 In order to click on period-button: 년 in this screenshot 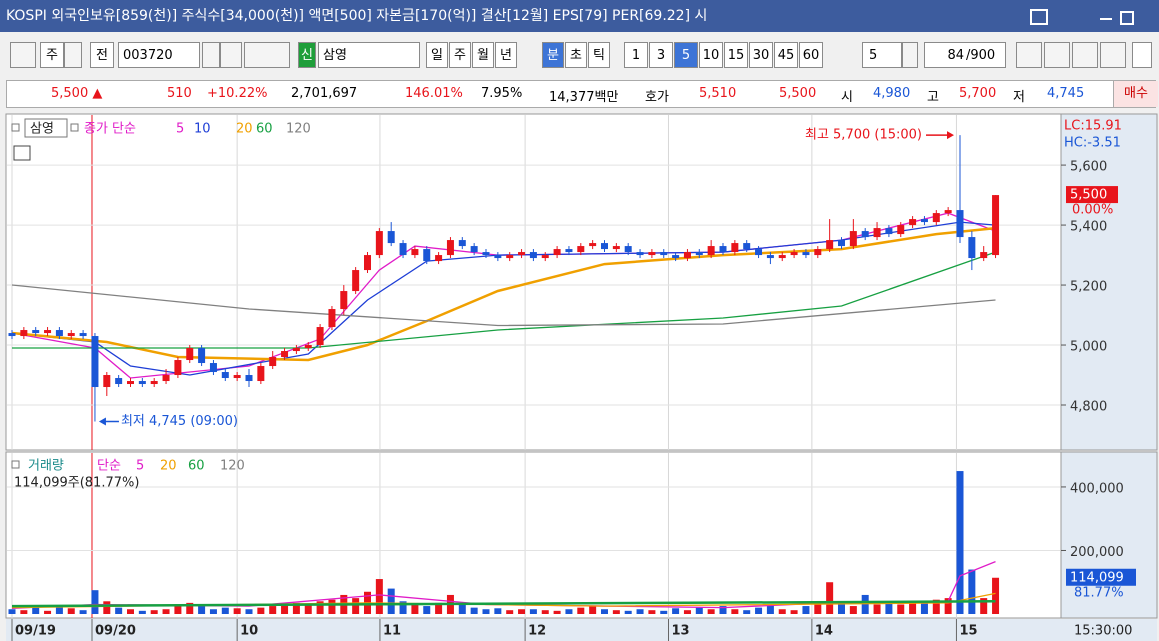, I will do `click(506, 55)`.